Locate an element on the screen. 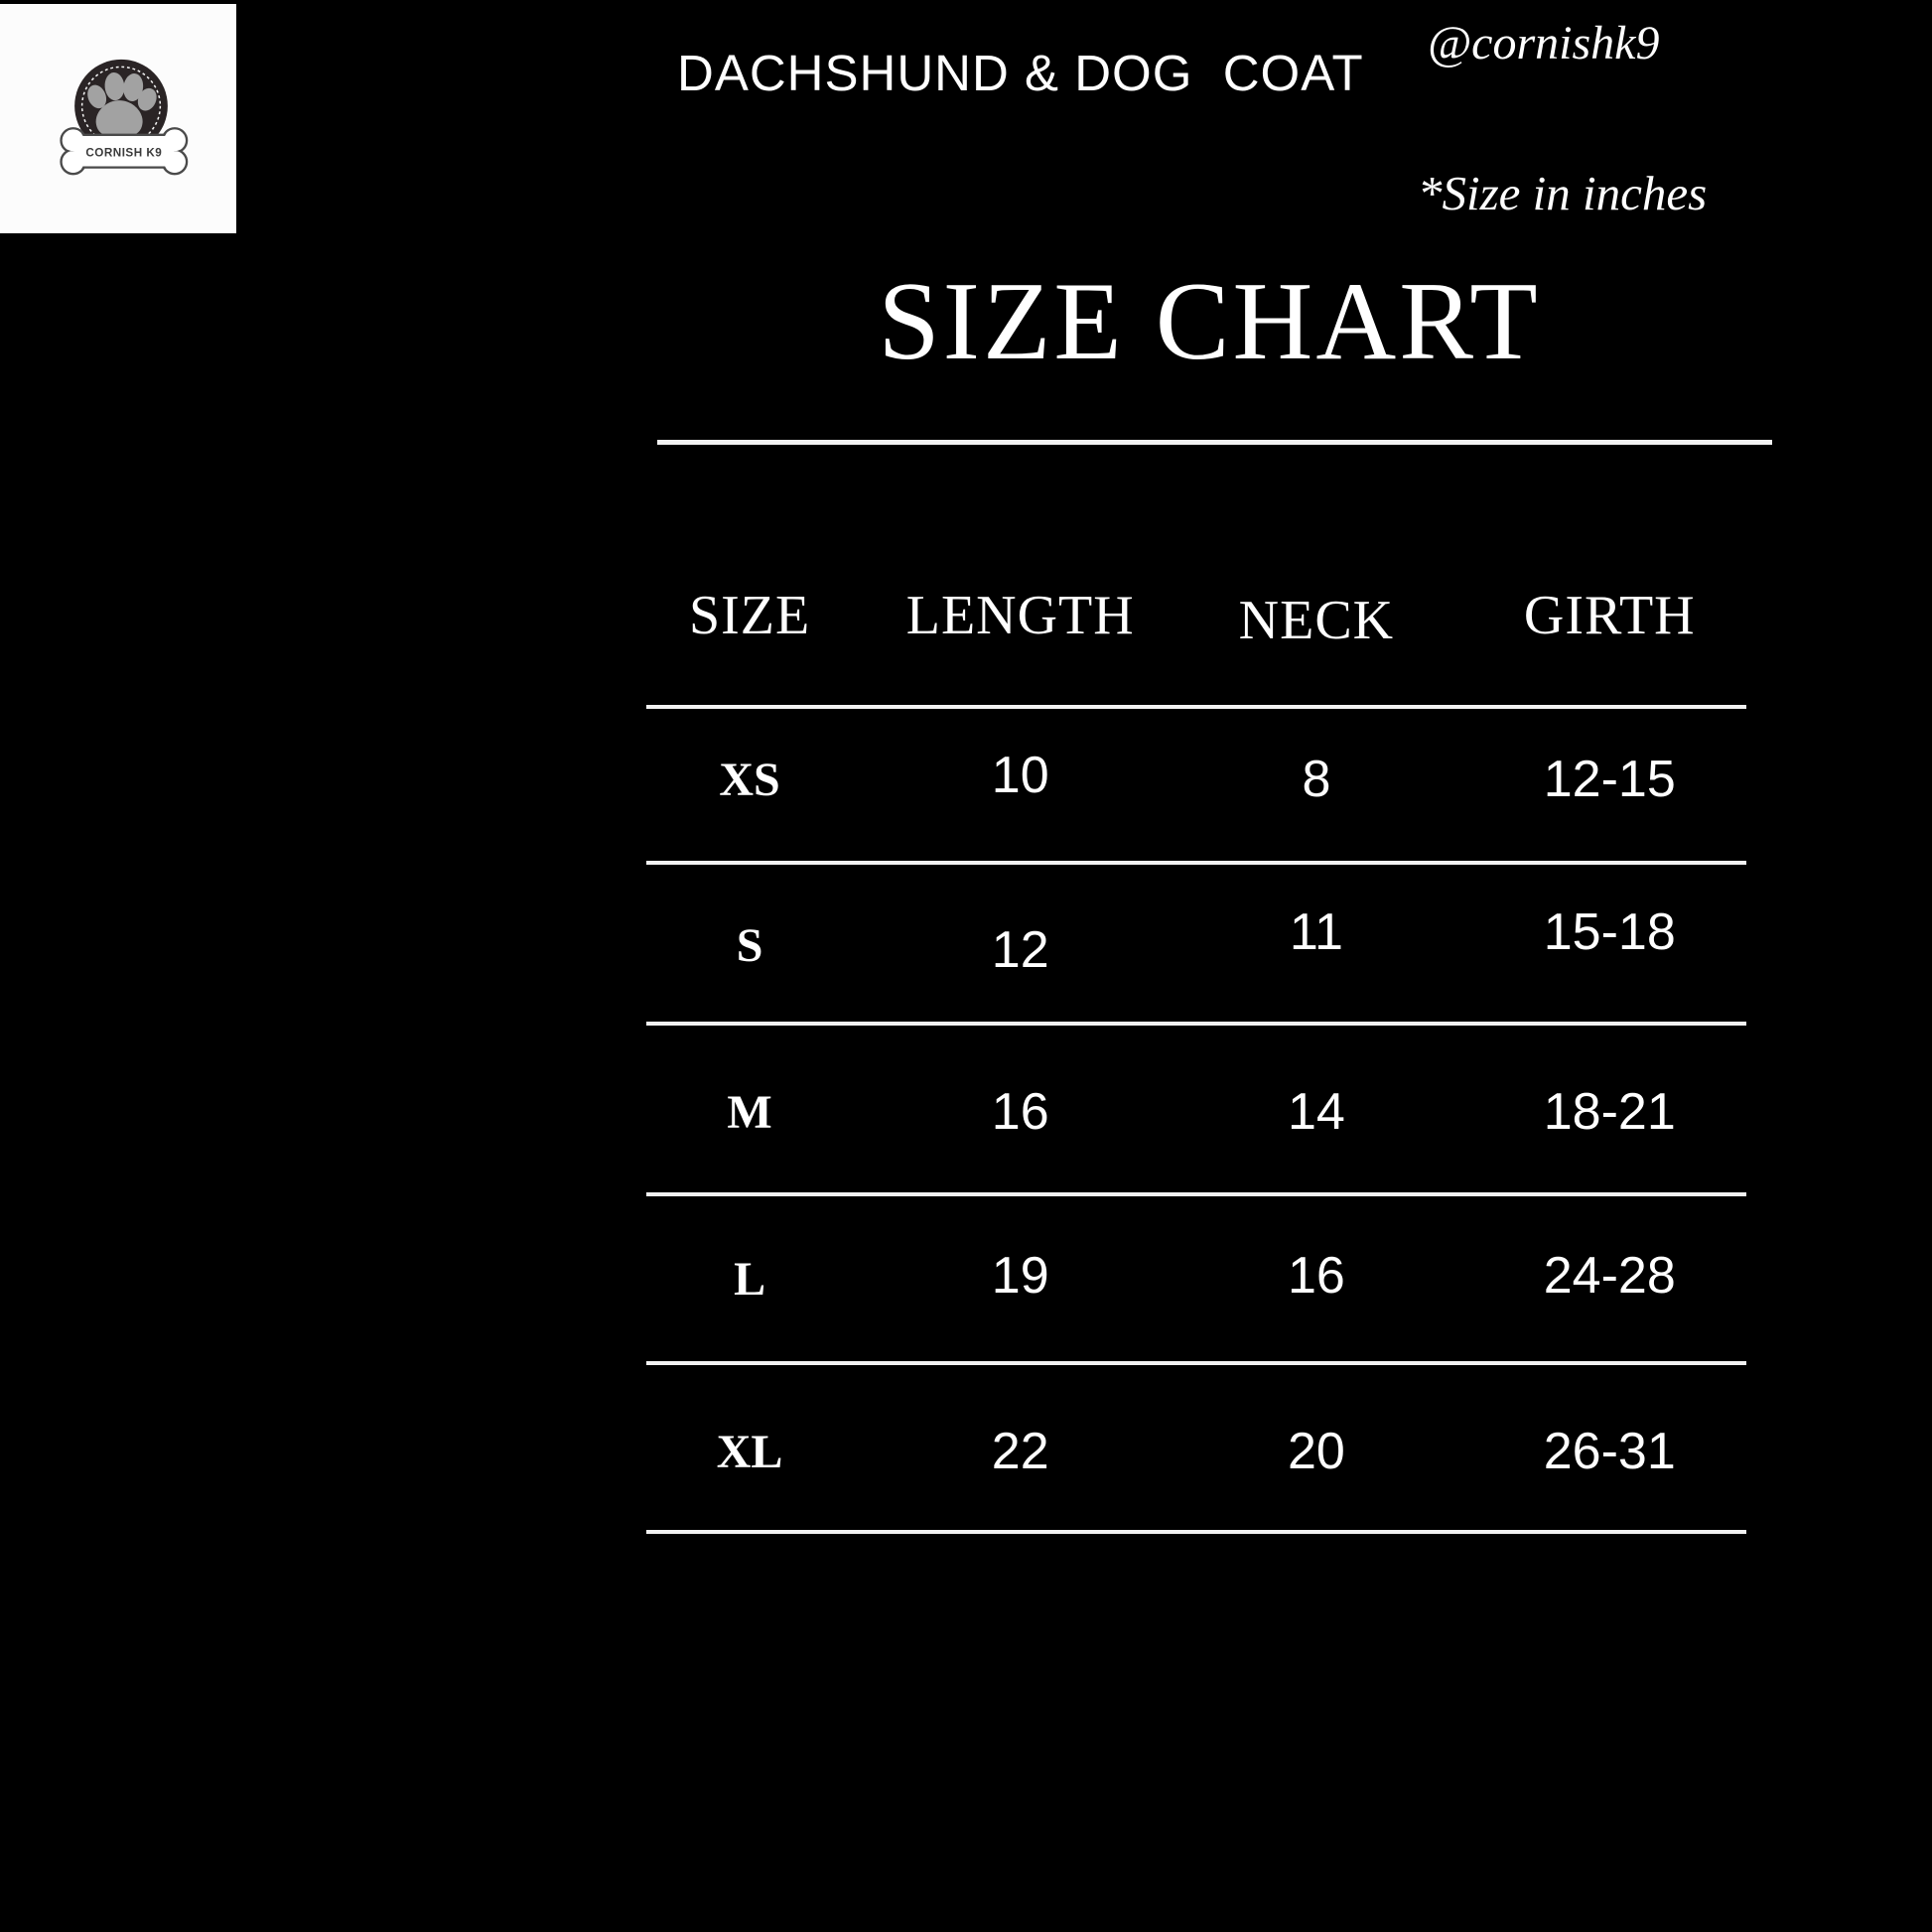 The image size is (1932, 1932). table-row: S 12 11 15-18 is located at coordinates (1209, 945).